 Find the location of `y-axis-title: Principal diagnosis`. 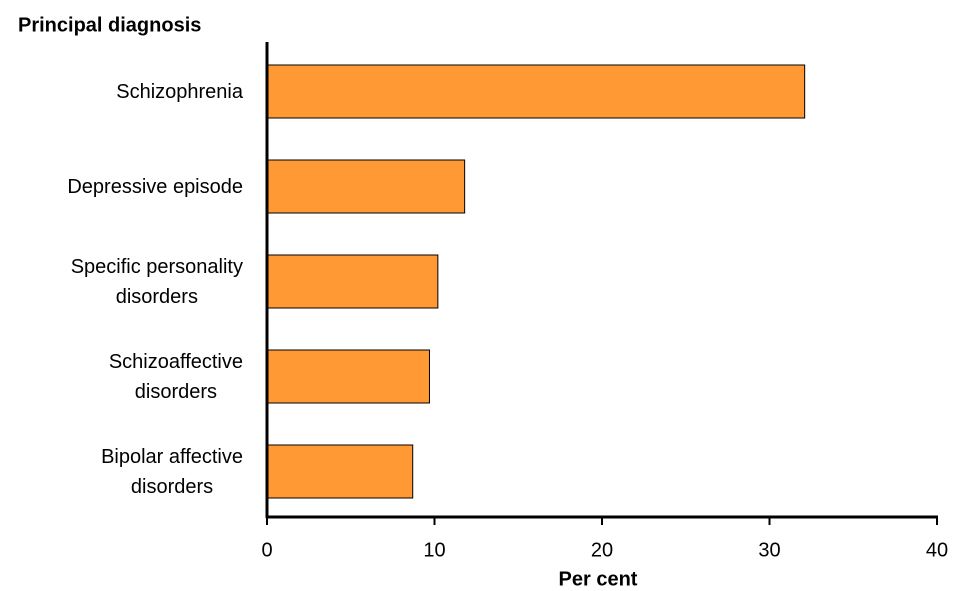

y-axis-title: Principal diagnosis is located at coordinates (109, 25).